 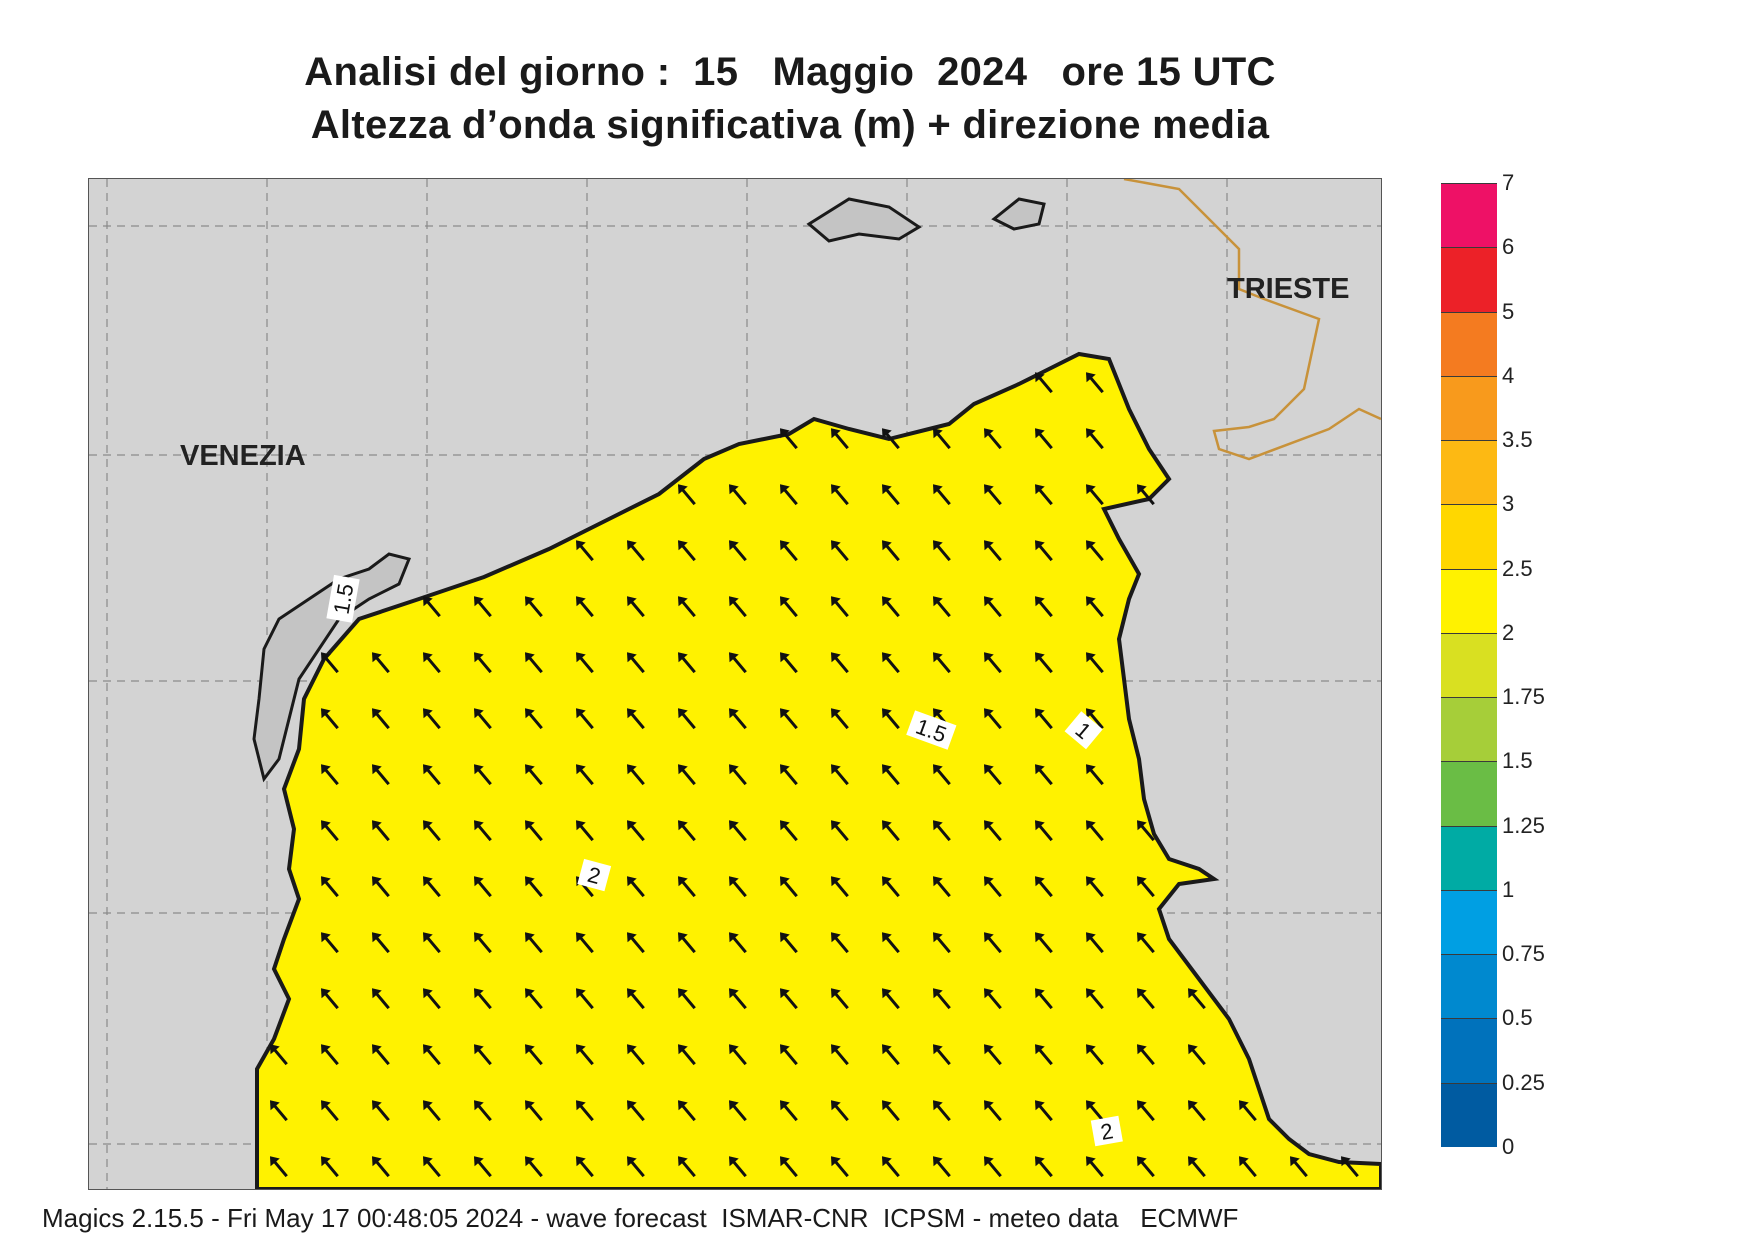 I want to click on contour-label: 1.5, so click(x=344, y=599).